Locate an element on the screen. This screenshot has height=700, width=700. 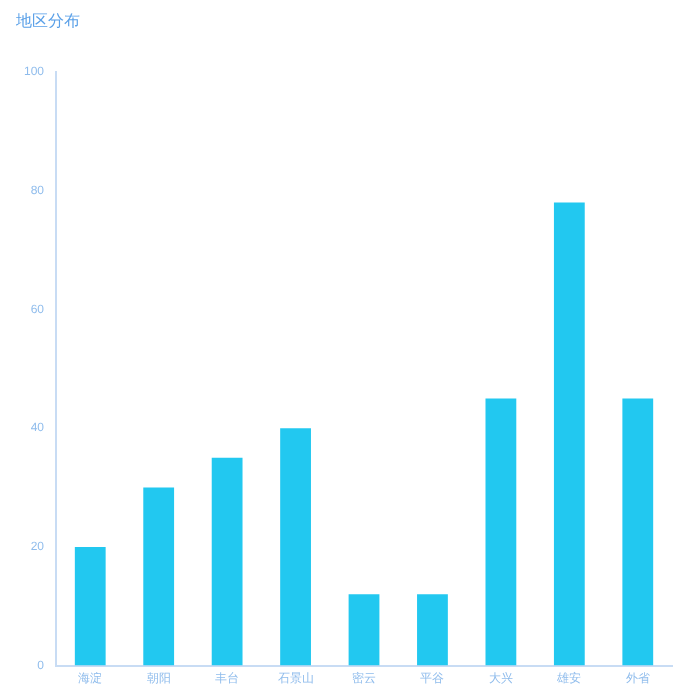
chart-title: 地区分布 is located at coordinates (48, 21).